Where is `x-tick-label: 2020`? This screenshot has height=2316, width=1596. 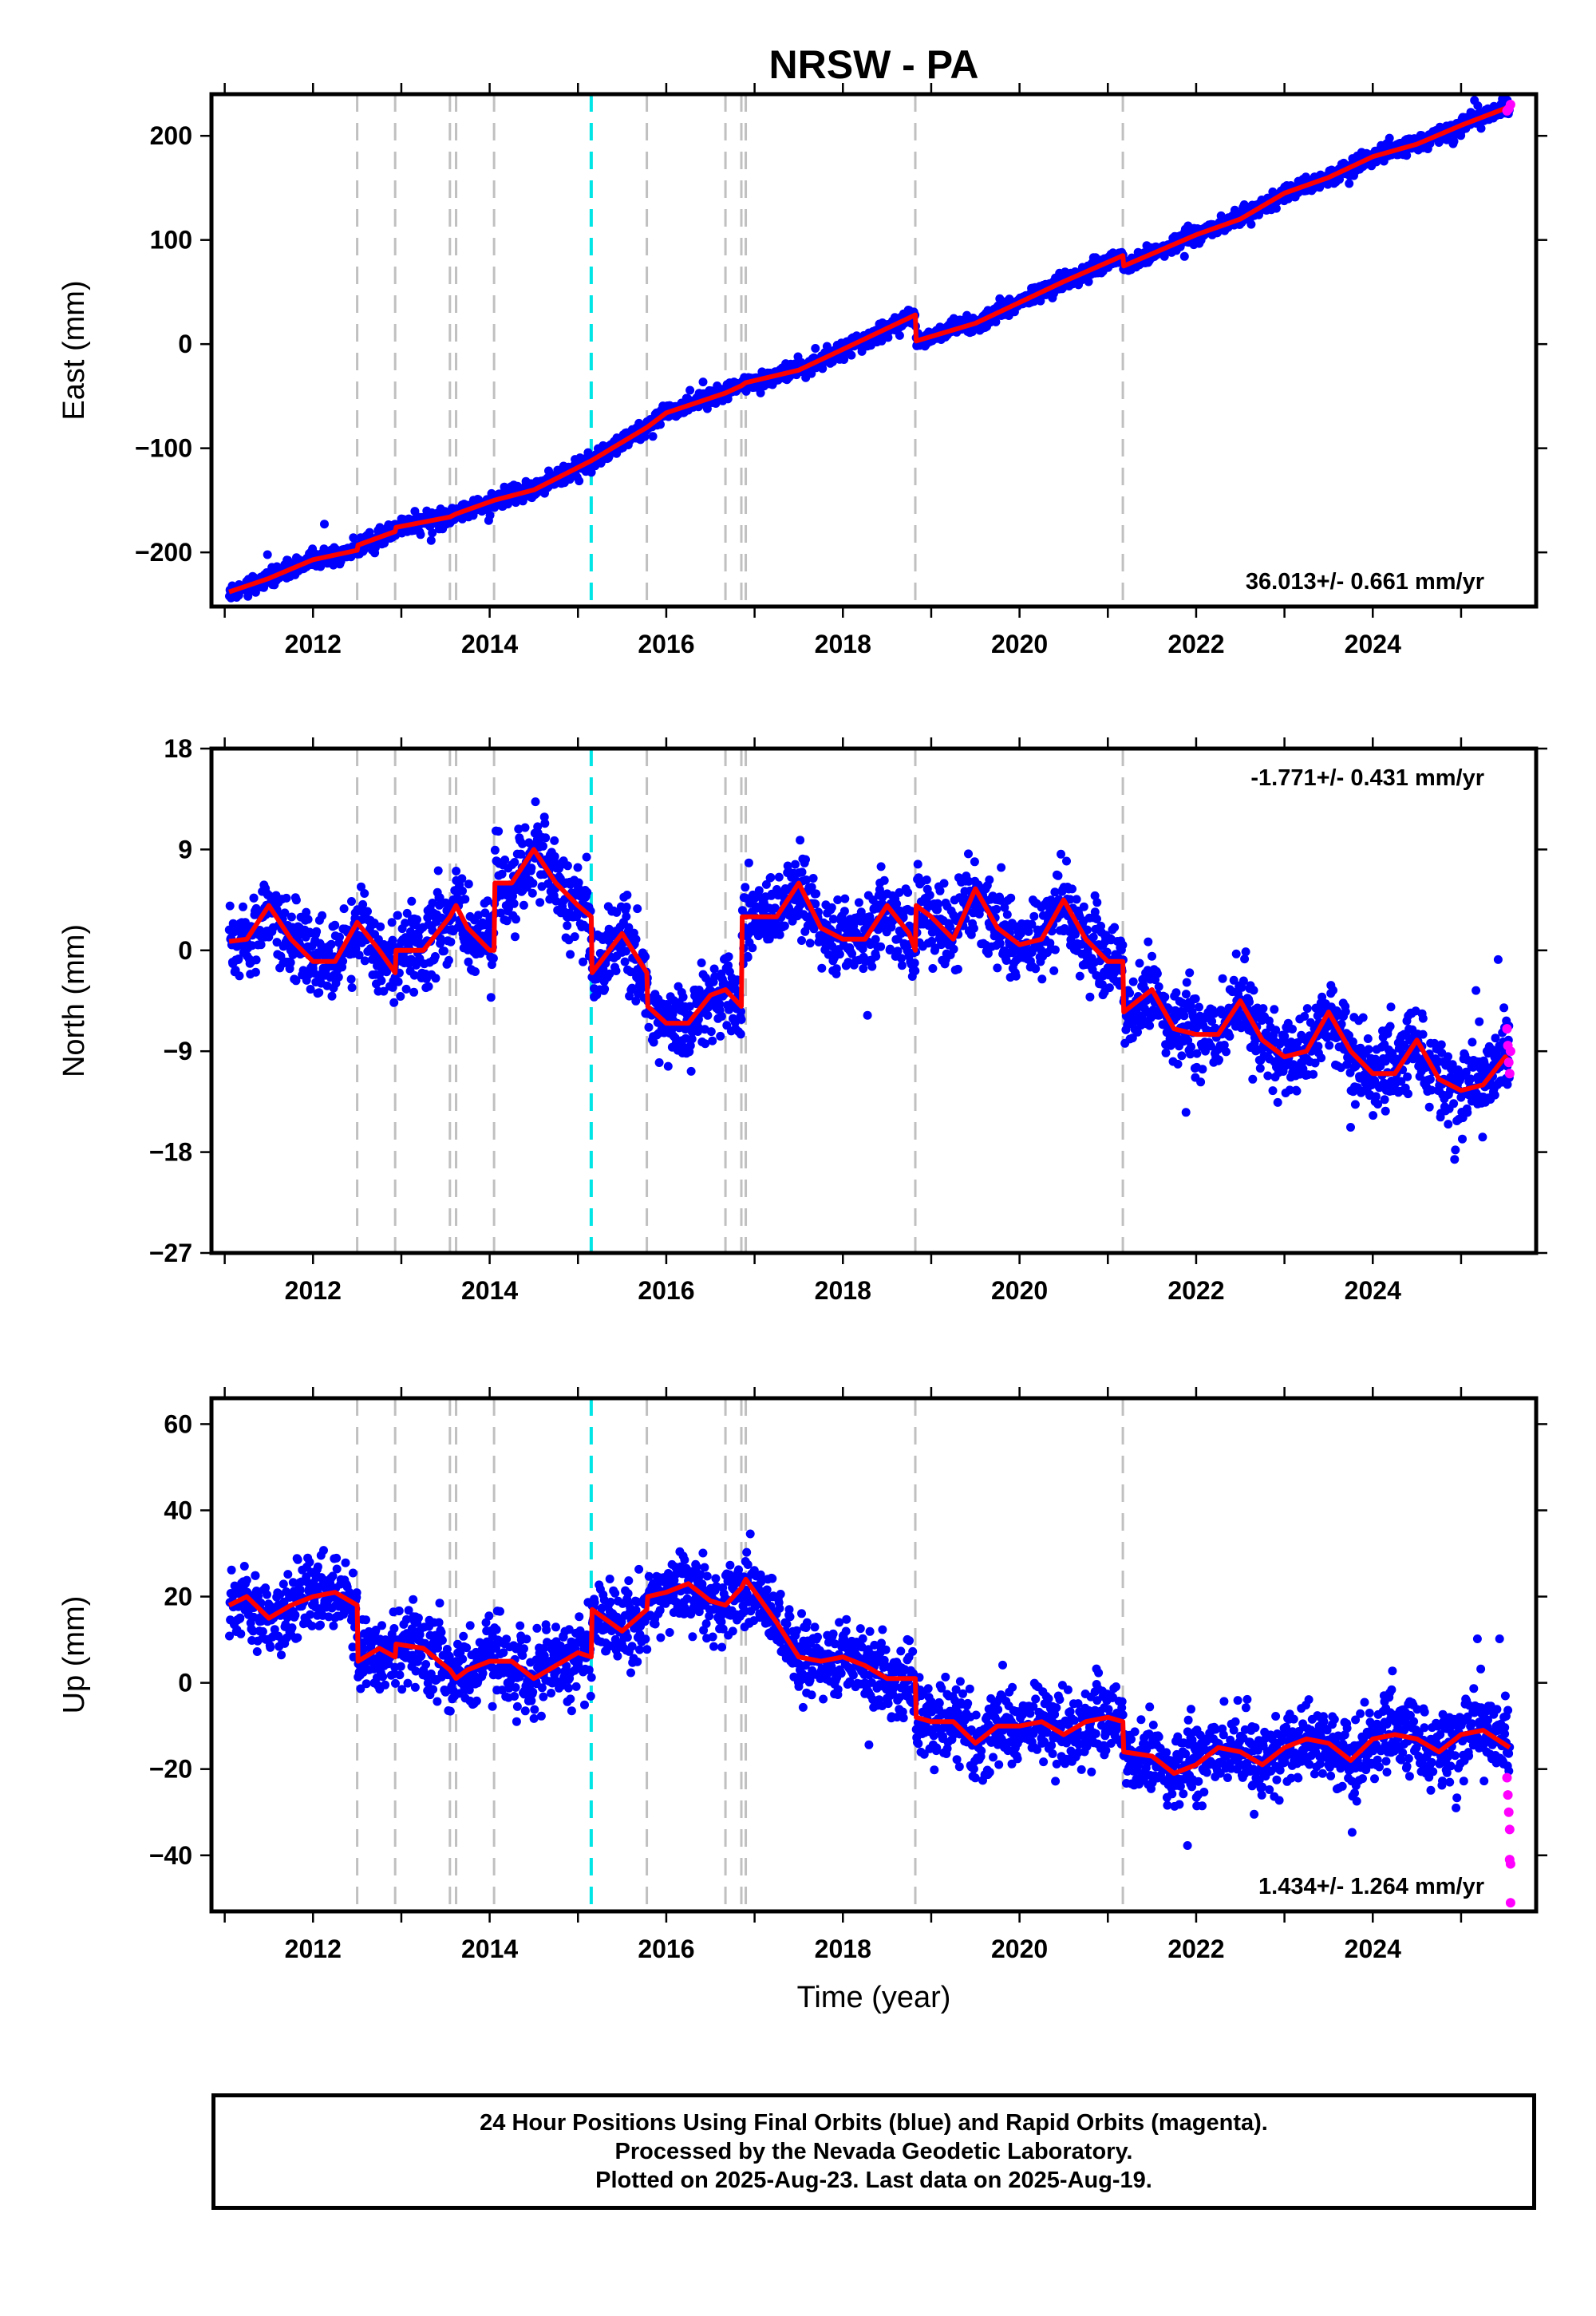
x-tick-label: 2020 is located at coordinates (1019, 644).